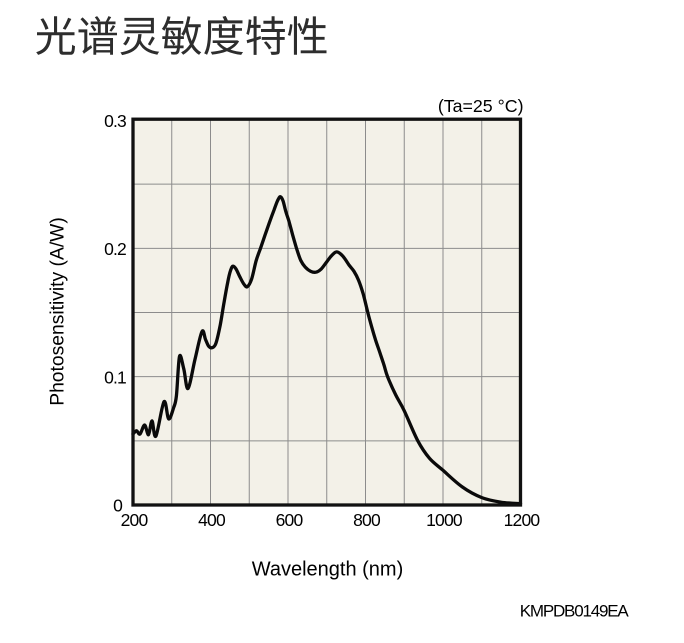 The width and height of the screenshot is (684, 643). I want to click on svg-text: 800, so click(367, 520).